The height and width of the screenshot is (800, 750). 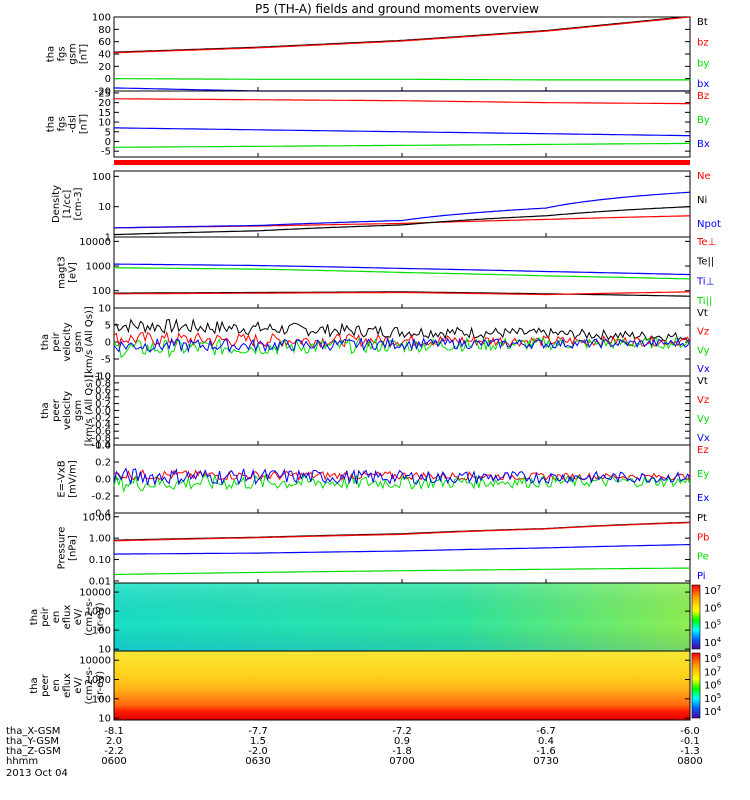 What do you see at coordinates (78, 685) in the screenshot?
I see `y-axis-label: eV/` at bounding box center [78, 685].